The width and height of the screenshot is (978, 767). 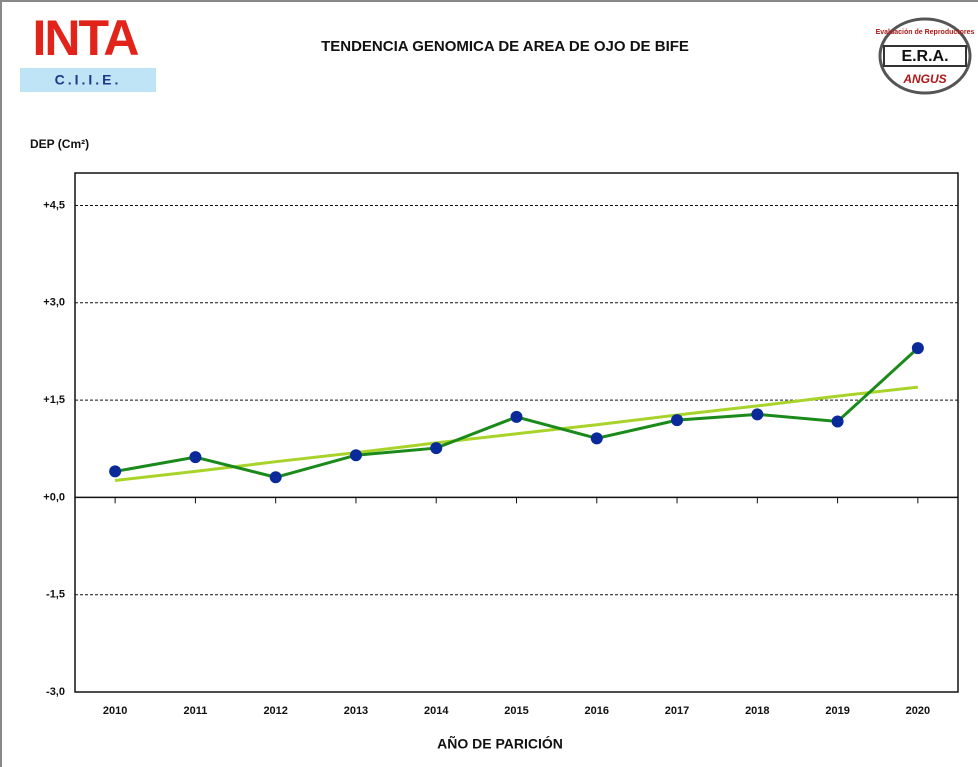 What do you see at coordinates (54, 303) in the screenshot?
I see `y-tick-label: +3,0` at bounding box center [54, 303].